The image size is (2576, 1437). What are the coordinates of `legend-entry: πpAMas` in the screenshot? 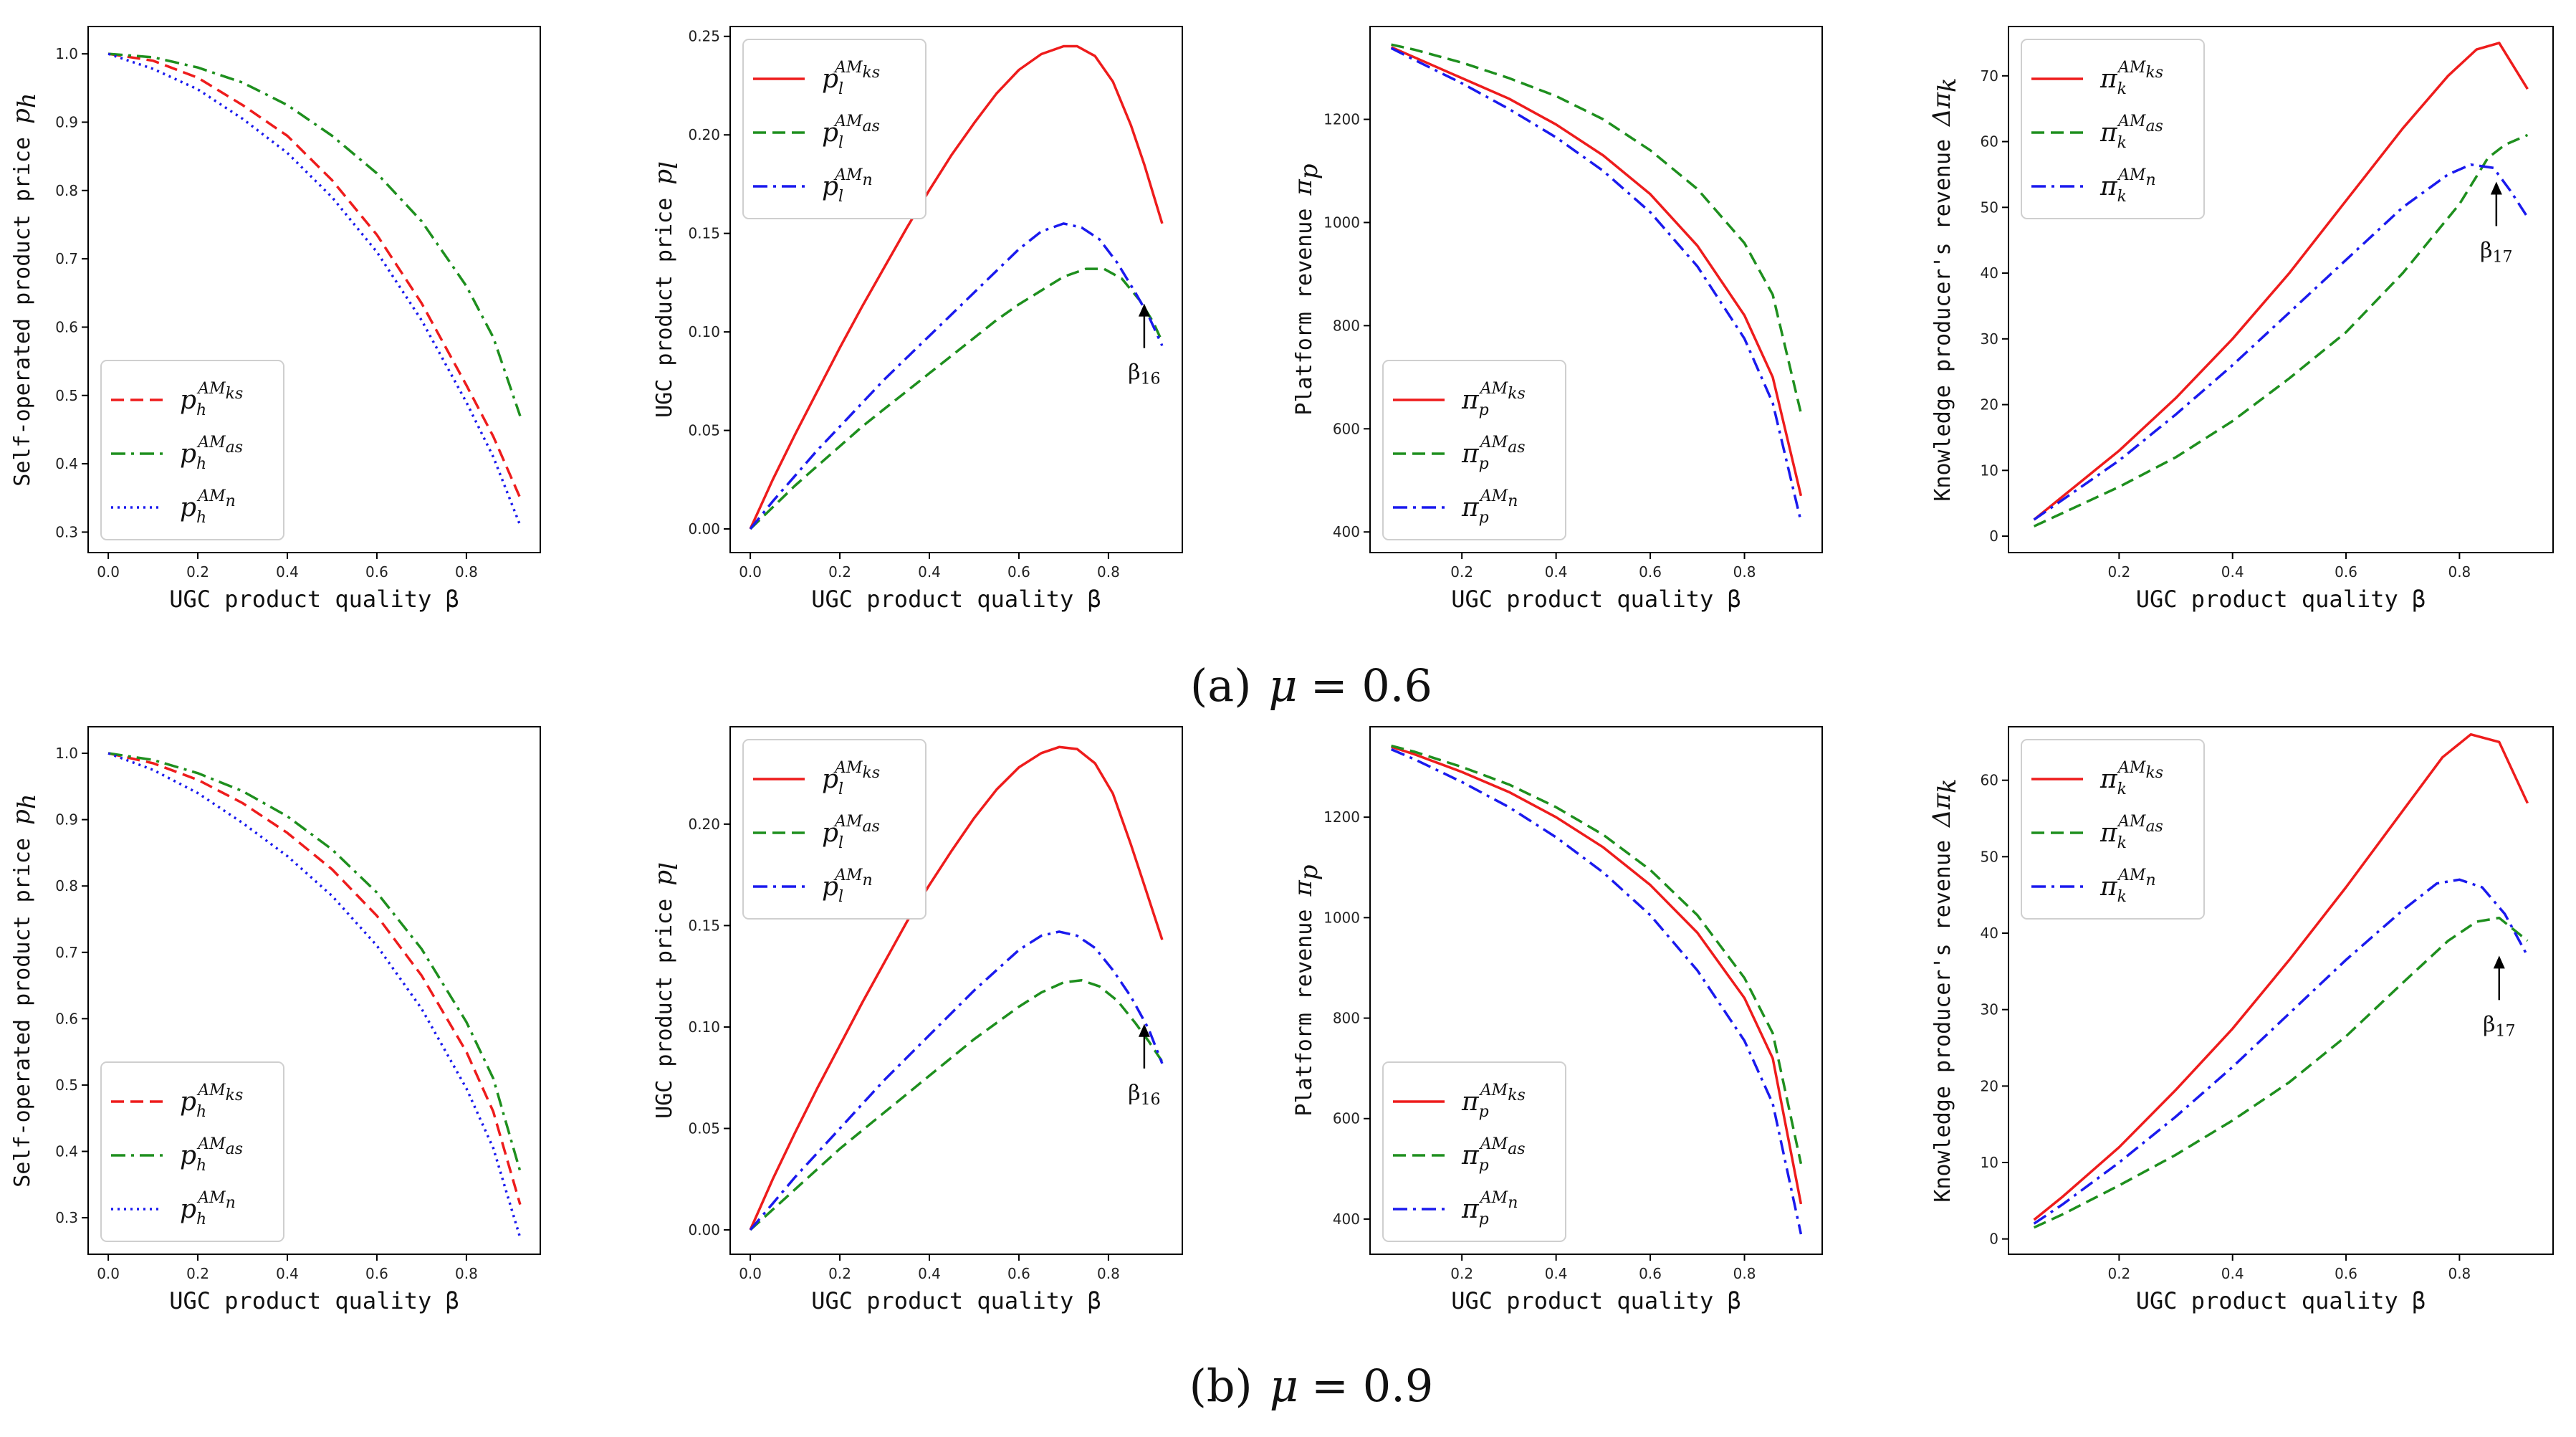 It's located at (1493, 453).